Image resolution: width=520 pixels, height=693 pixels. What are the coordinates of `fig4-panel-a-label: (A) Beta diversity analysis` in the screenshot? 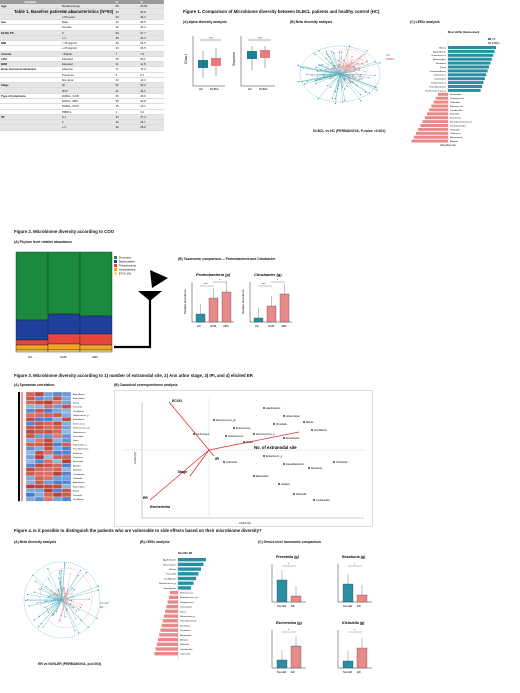 It's located at (35, 542).